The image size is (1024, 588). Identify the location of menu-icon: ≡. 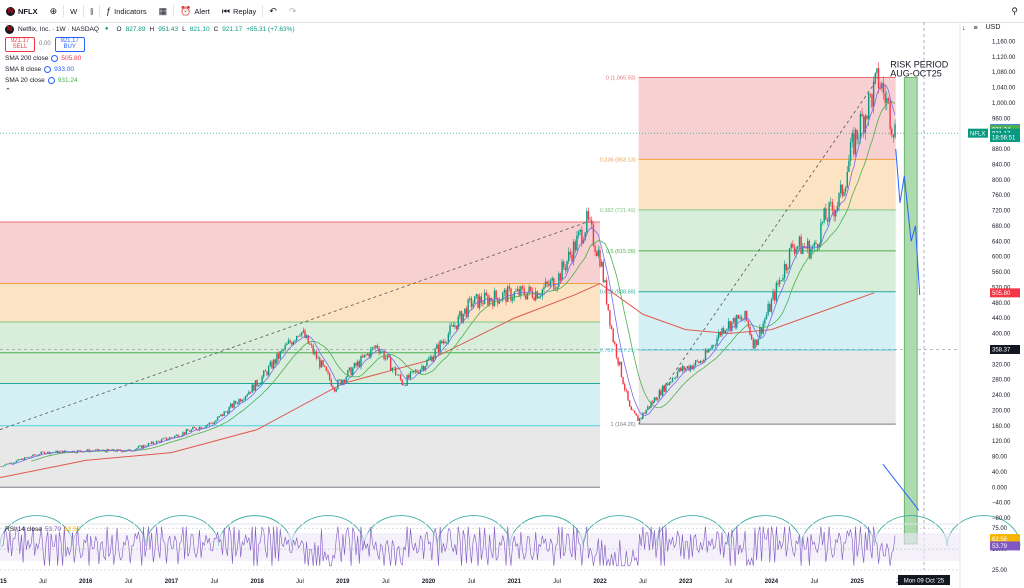
(975, 28).